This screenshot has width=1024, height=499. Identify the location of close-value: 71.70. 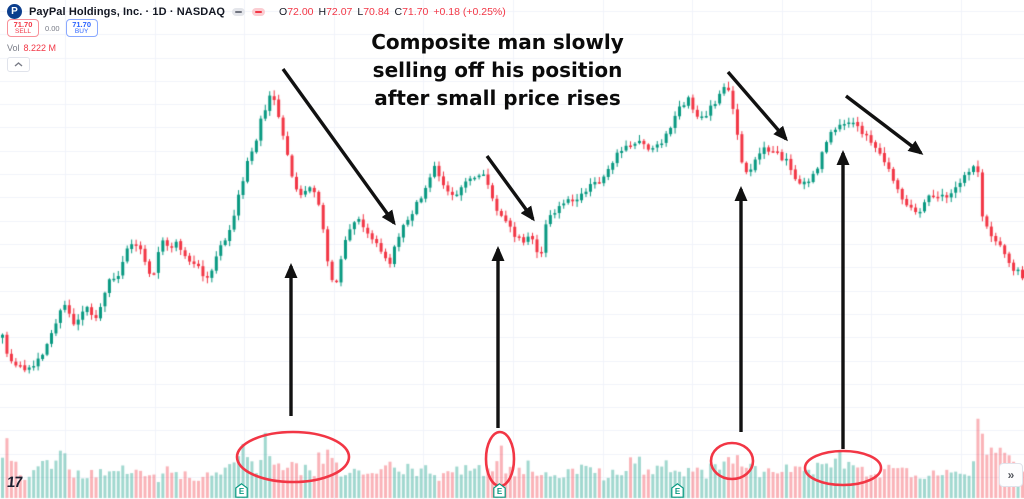
(415, 11).